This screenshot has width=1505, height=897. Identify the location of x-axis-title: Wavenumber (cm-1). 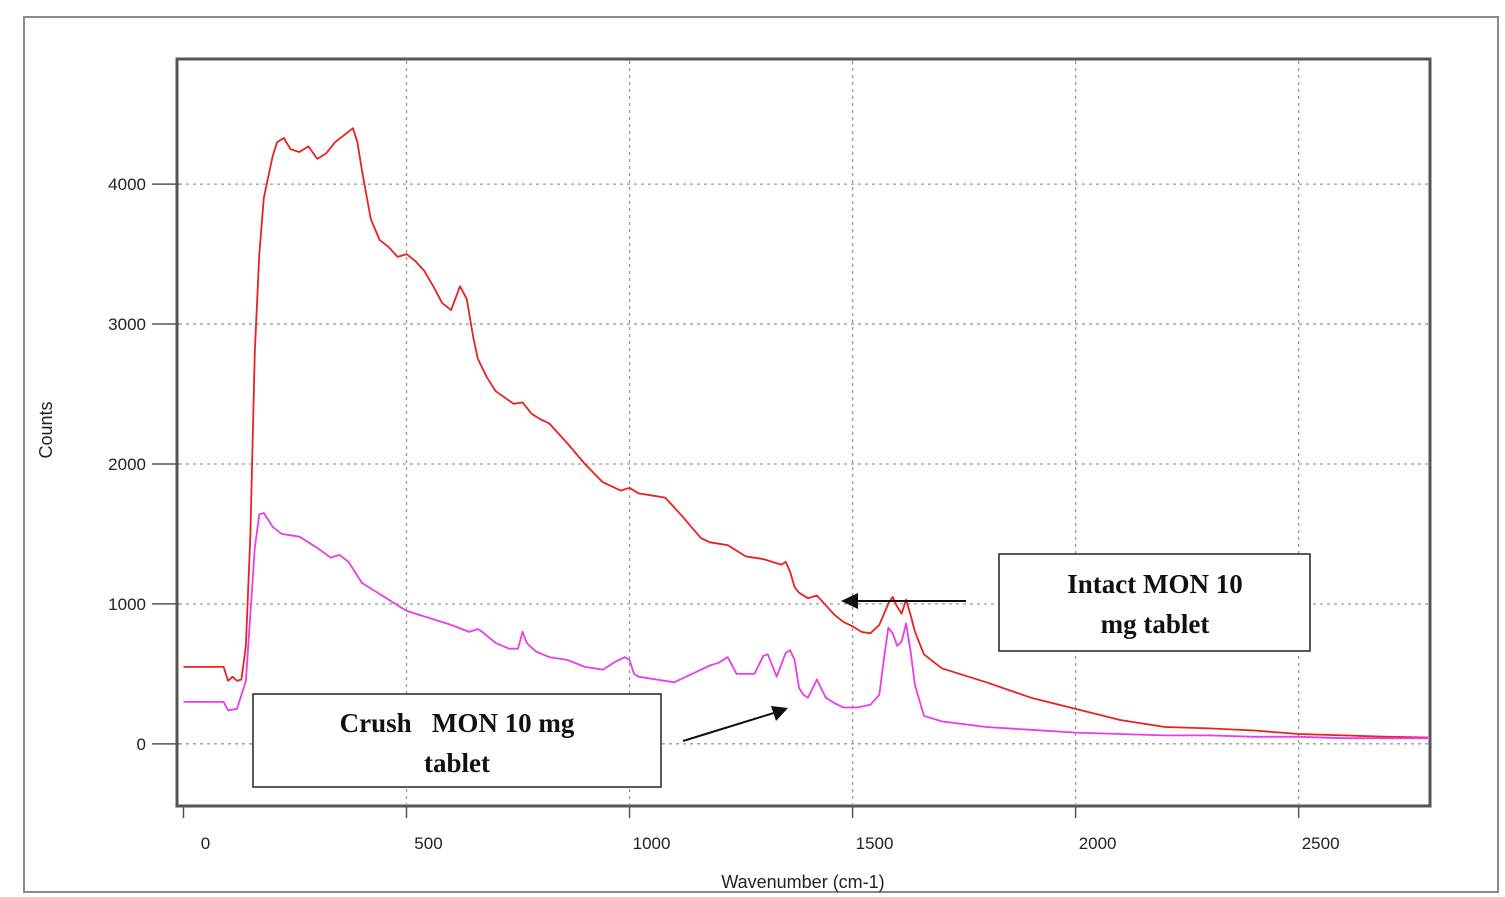
(802, 882).